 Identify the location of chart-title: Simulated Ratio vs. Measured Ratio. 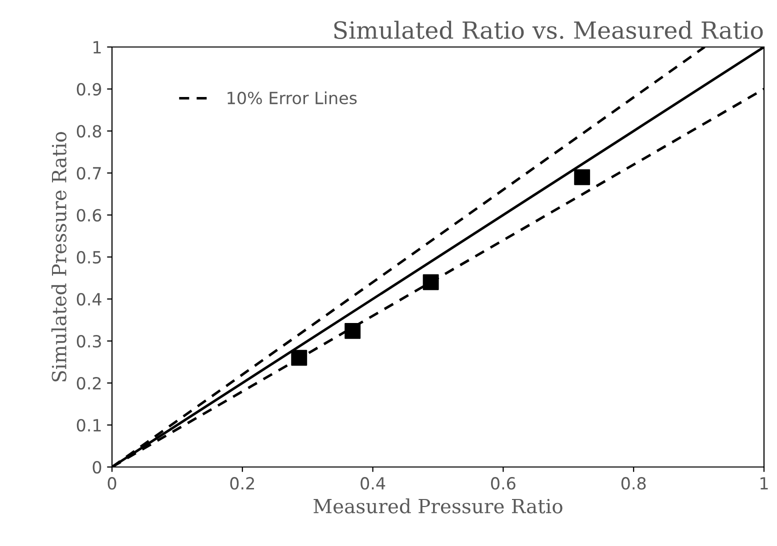
(548, 29).